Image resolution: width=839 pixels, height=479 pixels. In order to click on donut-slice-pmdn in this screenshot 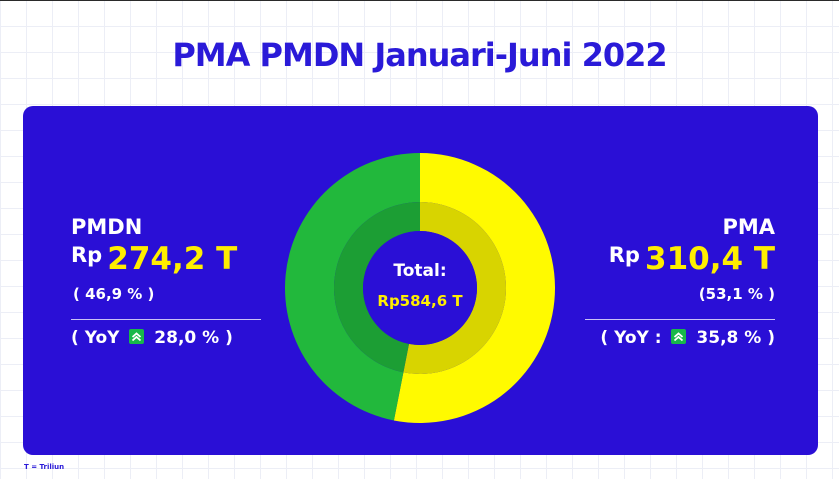, I will do `click(352, 287)`.